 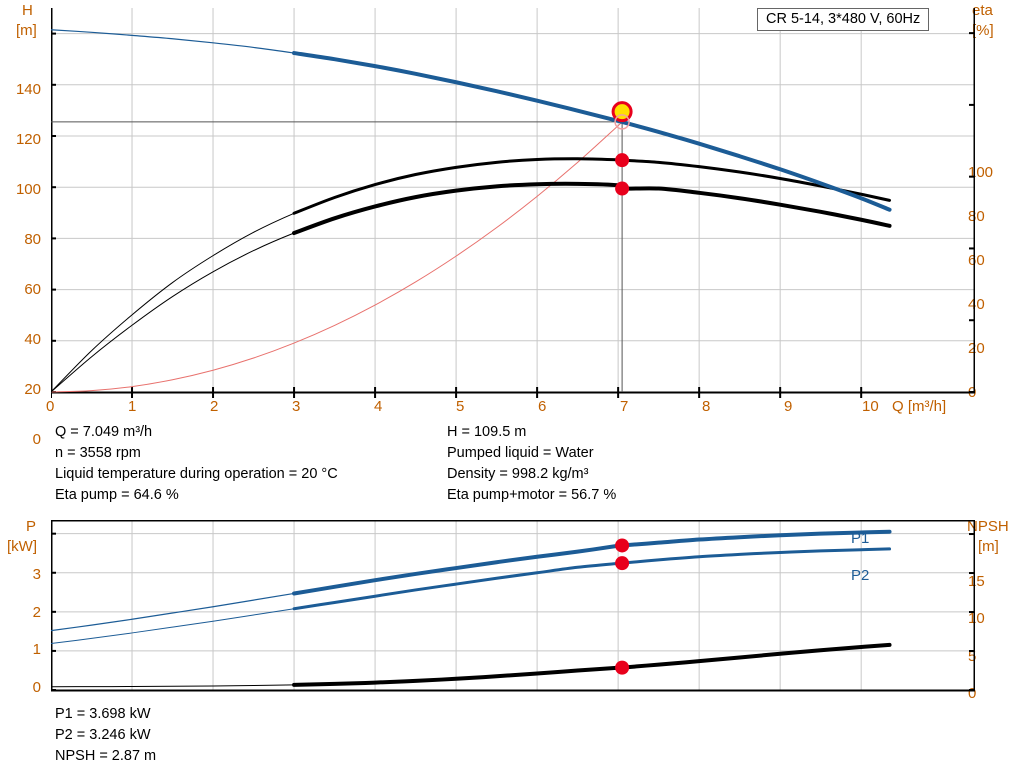 I want to click on system-curve-point, so click(x=622, y=122).